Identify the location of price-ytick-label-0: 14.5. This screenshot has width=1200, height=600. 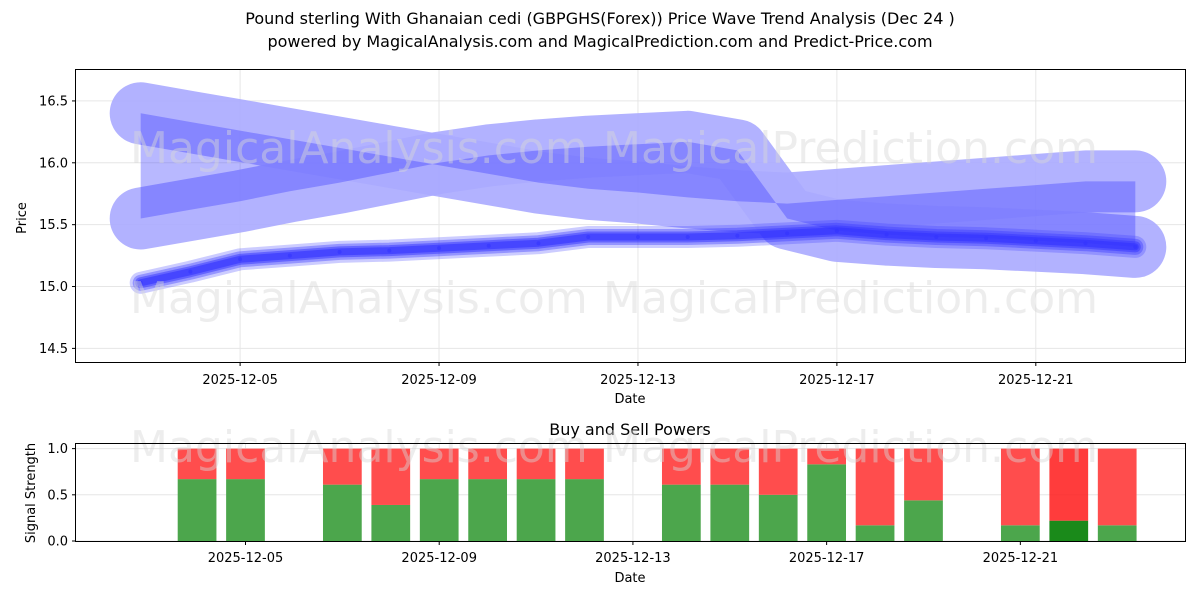
(53, 349).